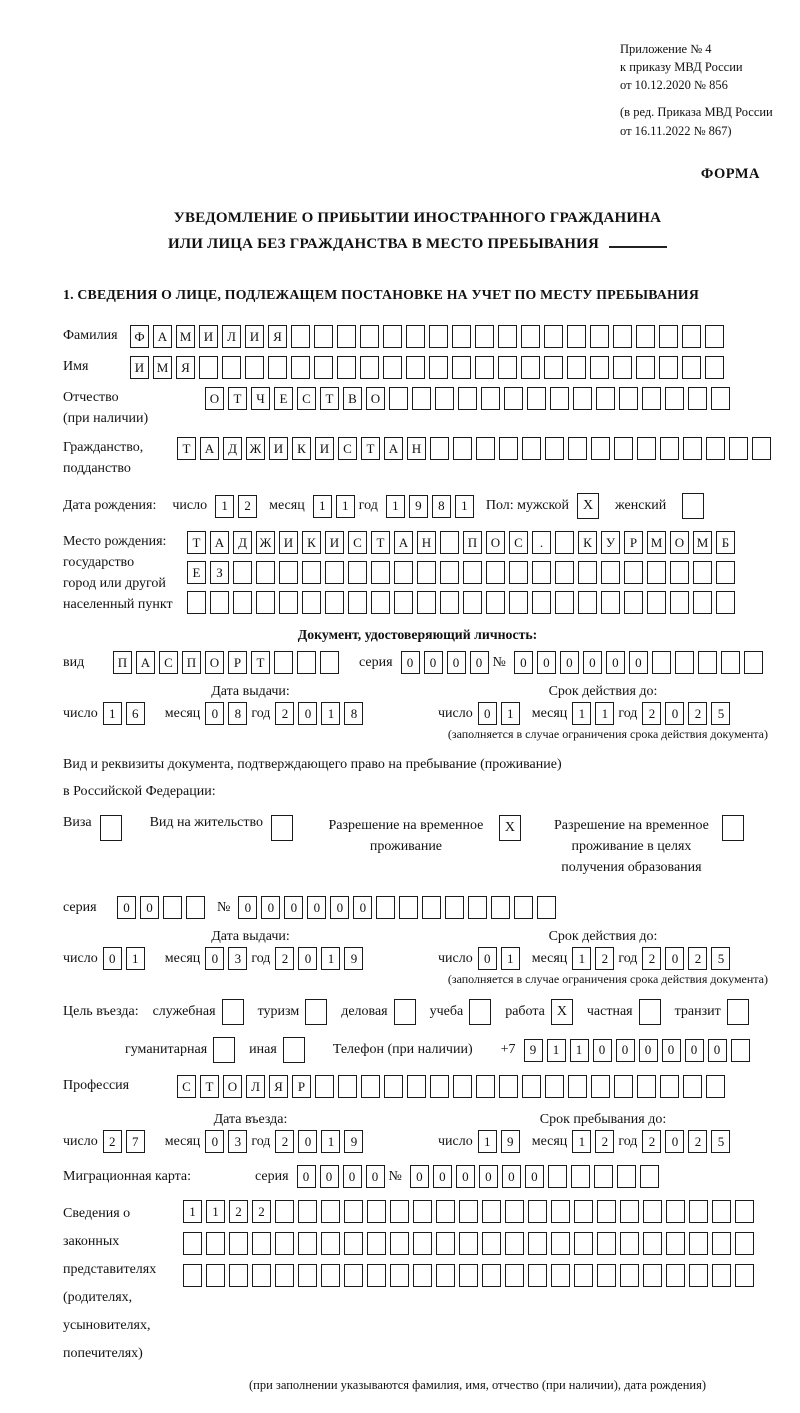  I want to click on form-cell: Н, so click(416, 449).